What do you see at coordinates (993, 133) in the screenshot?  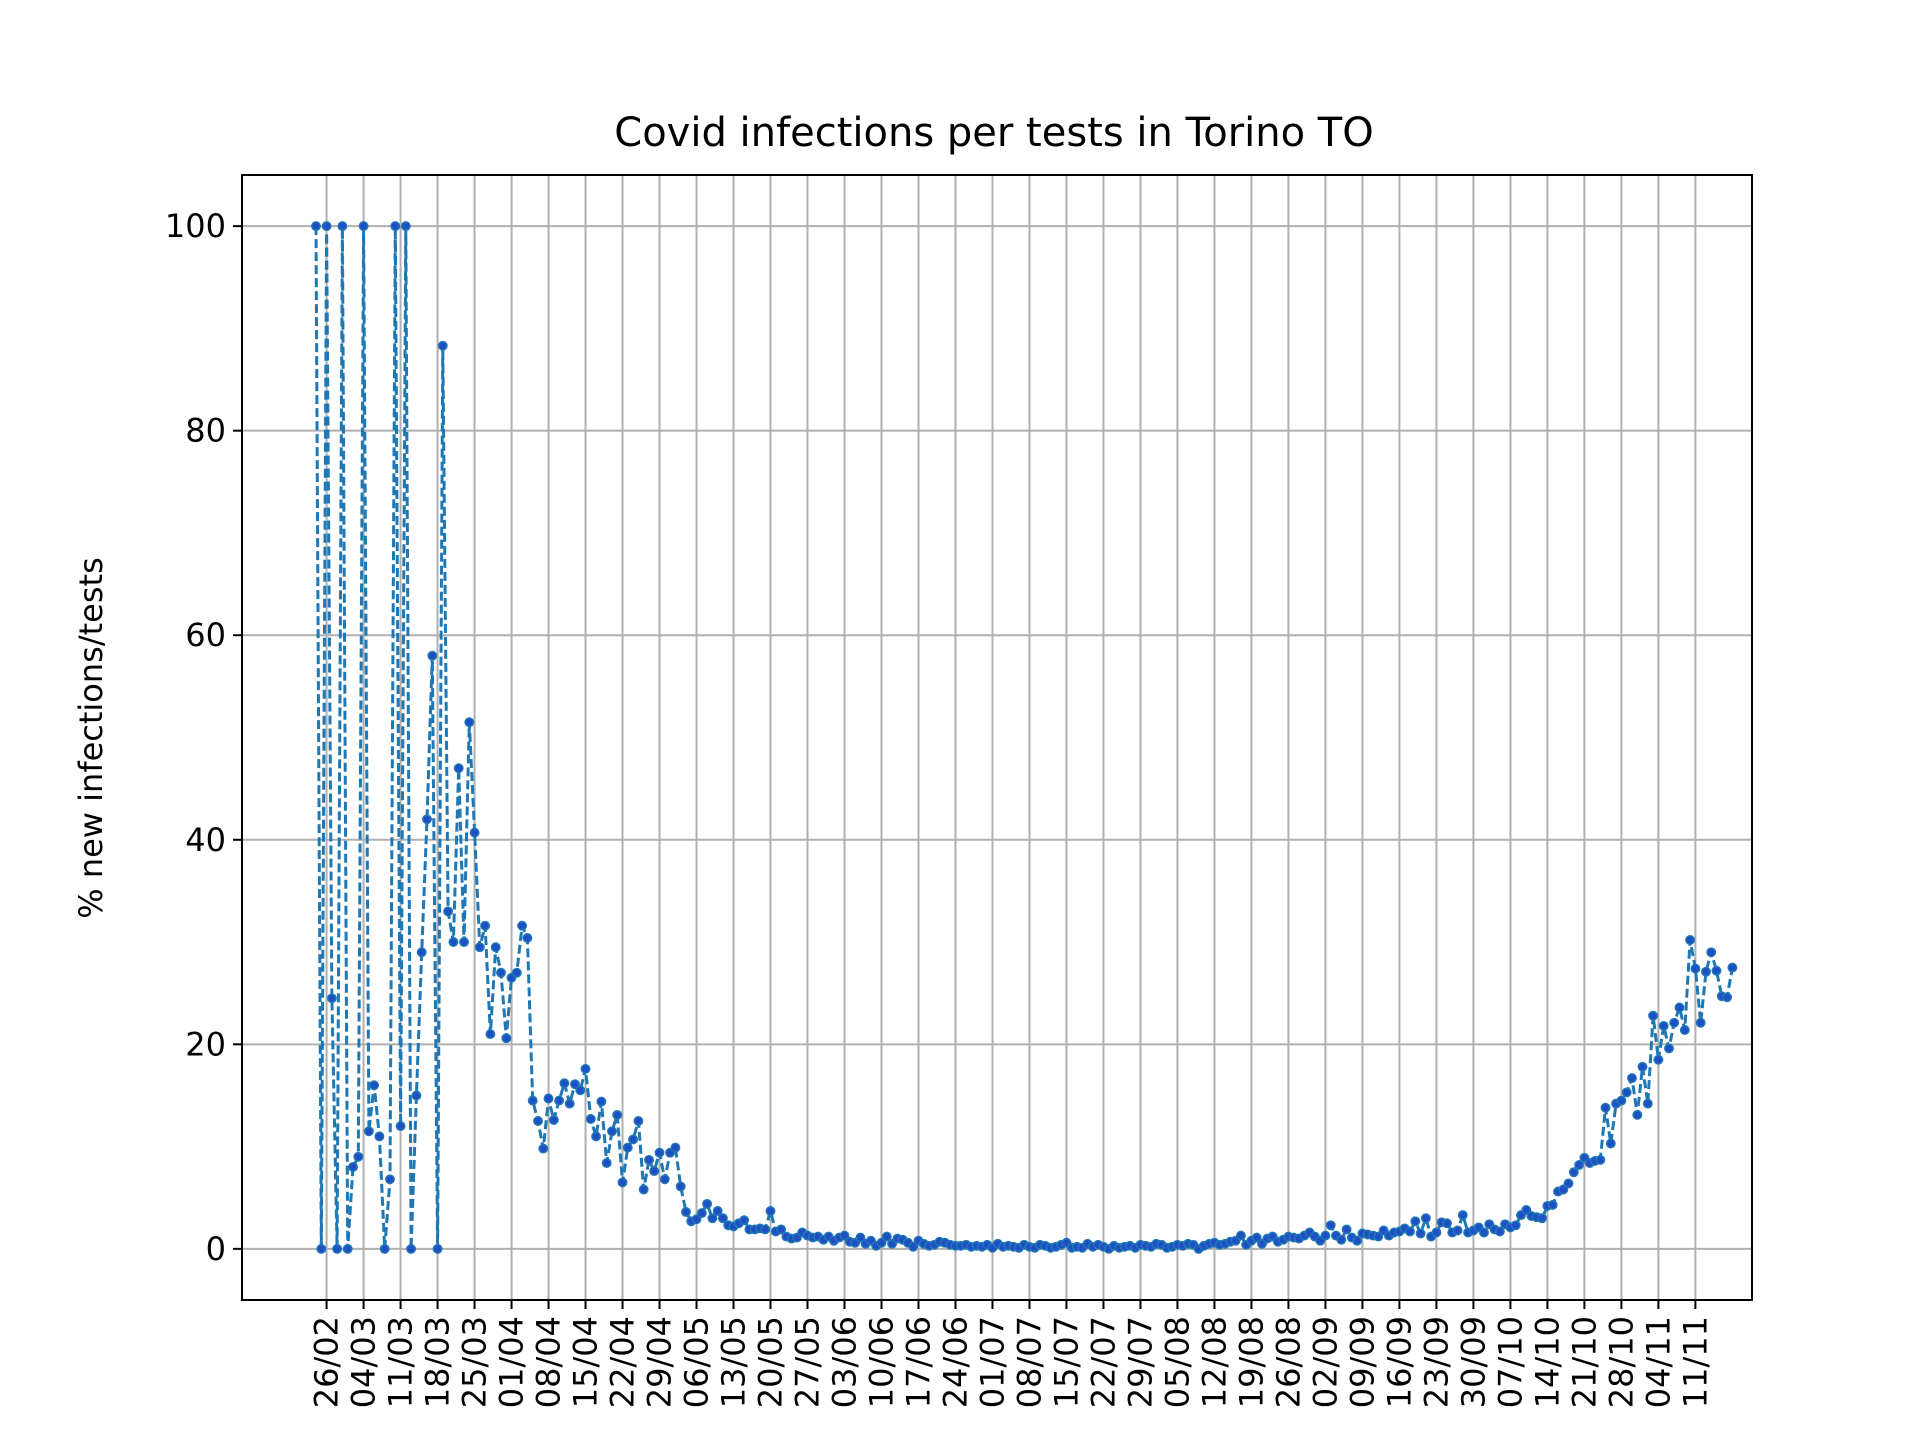 I see `chart-title: Covid infections per tests in Torino TO` at bounding box center [993, 133].